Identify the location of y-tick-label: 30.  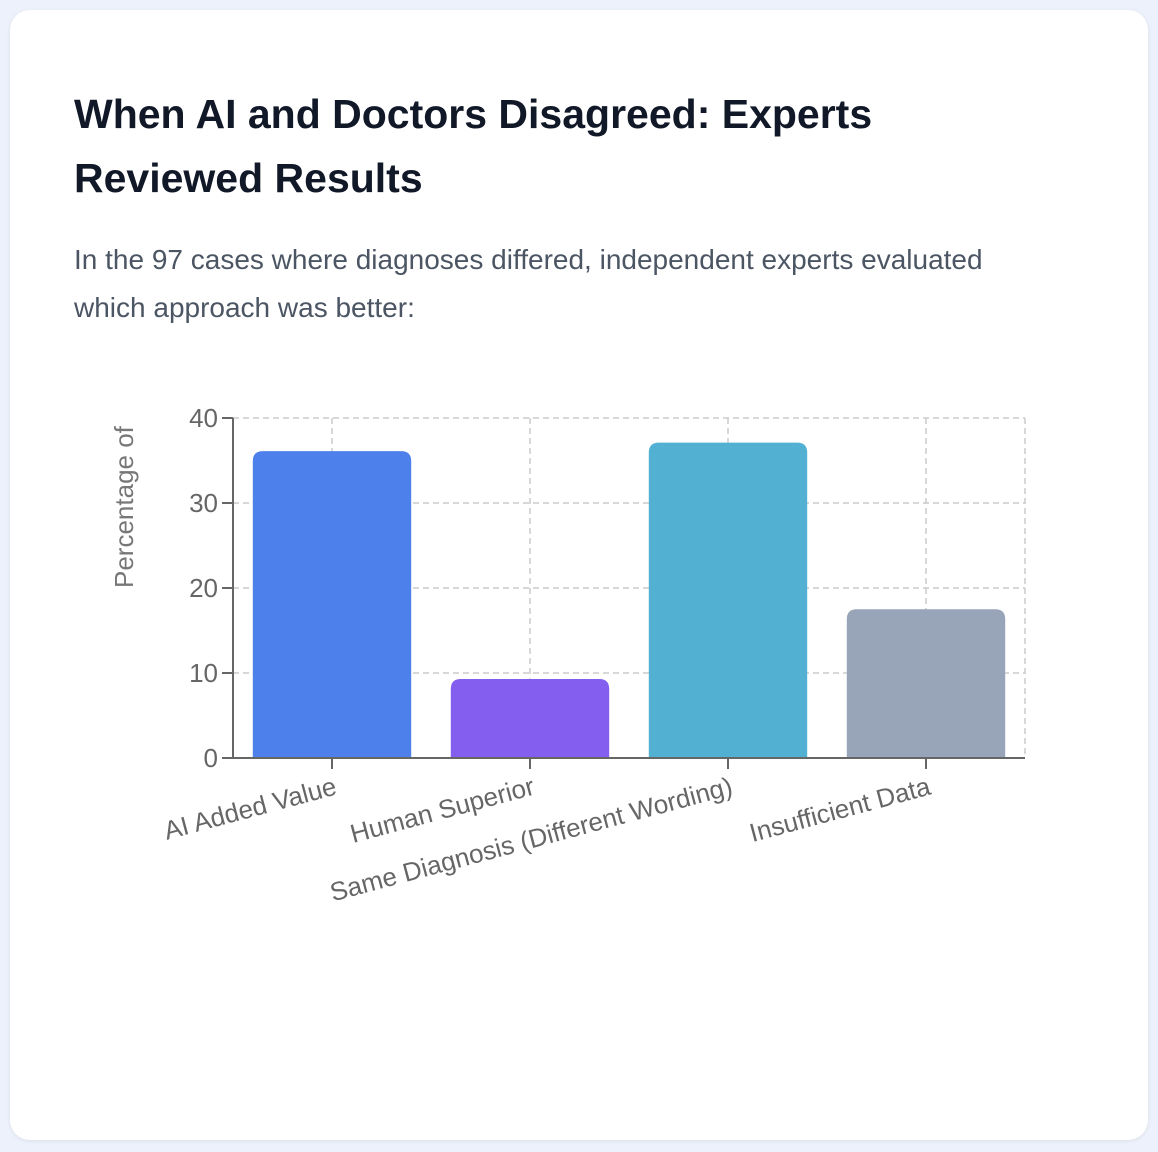
(203, 503).